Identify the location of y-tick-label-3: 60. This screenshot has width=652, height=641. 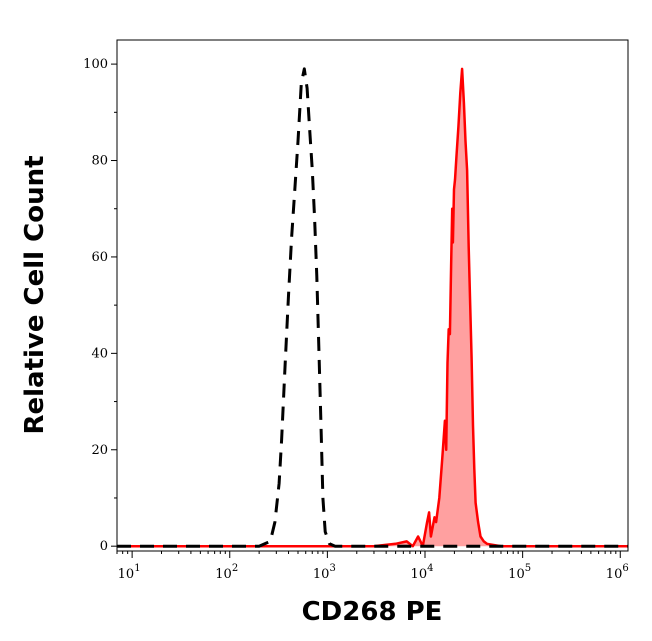
(99, 257).